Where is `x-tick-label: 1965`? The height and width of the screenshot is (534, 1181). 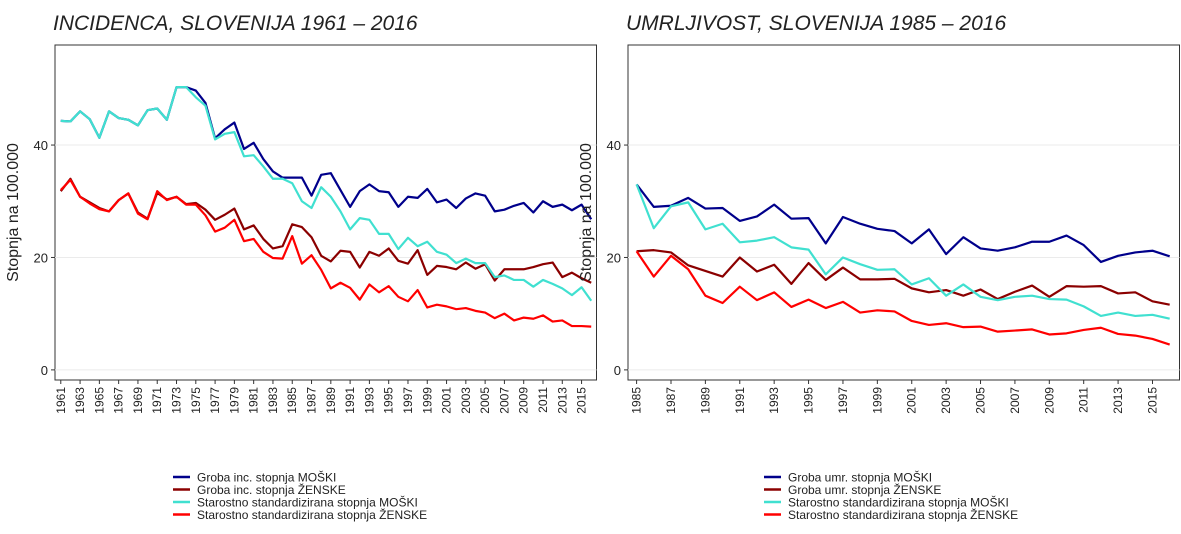 x-tick-label: 1965 is located at coordinates (99, 400).